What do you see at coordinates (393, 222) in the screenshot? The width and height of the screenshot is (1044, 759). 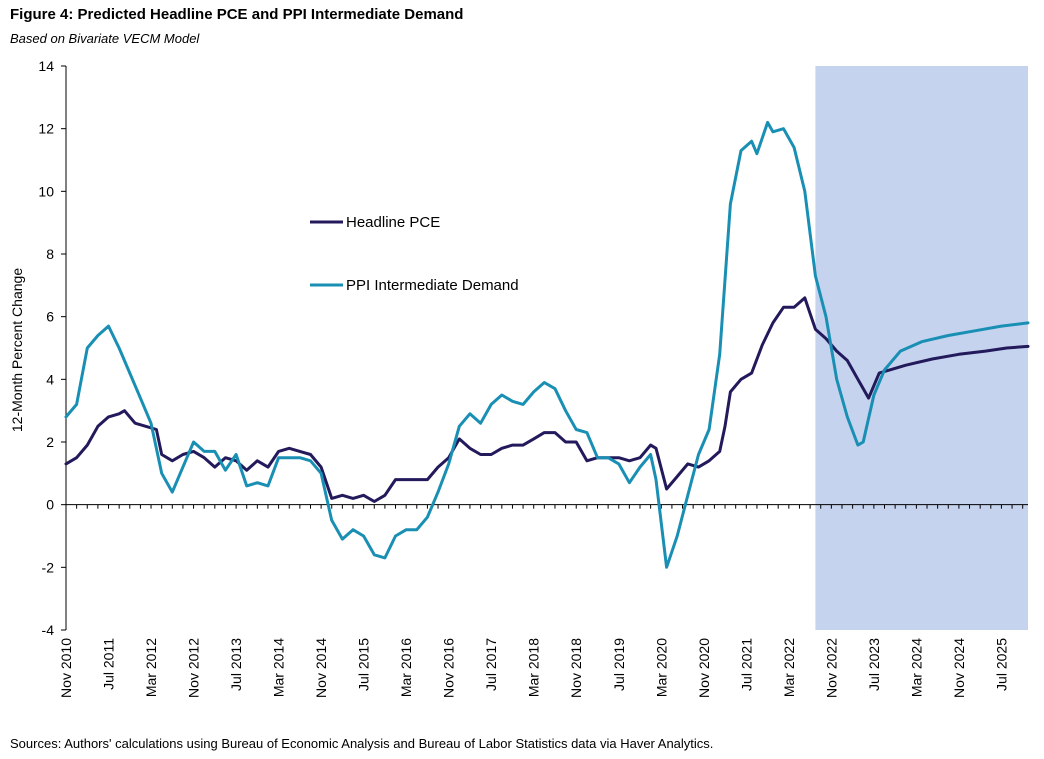 I see `legend-label: Headline PCE` at bounding box center [393, 222].